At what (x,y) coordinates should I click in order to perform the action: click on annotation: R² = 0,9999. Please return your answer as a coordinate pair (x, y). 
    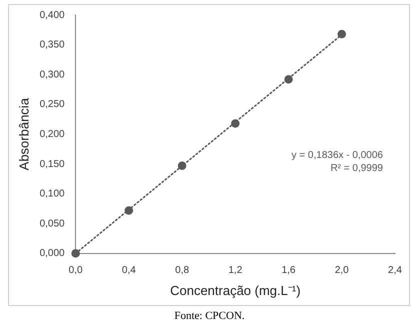
    Looking at the image, I should click on (357, 168).